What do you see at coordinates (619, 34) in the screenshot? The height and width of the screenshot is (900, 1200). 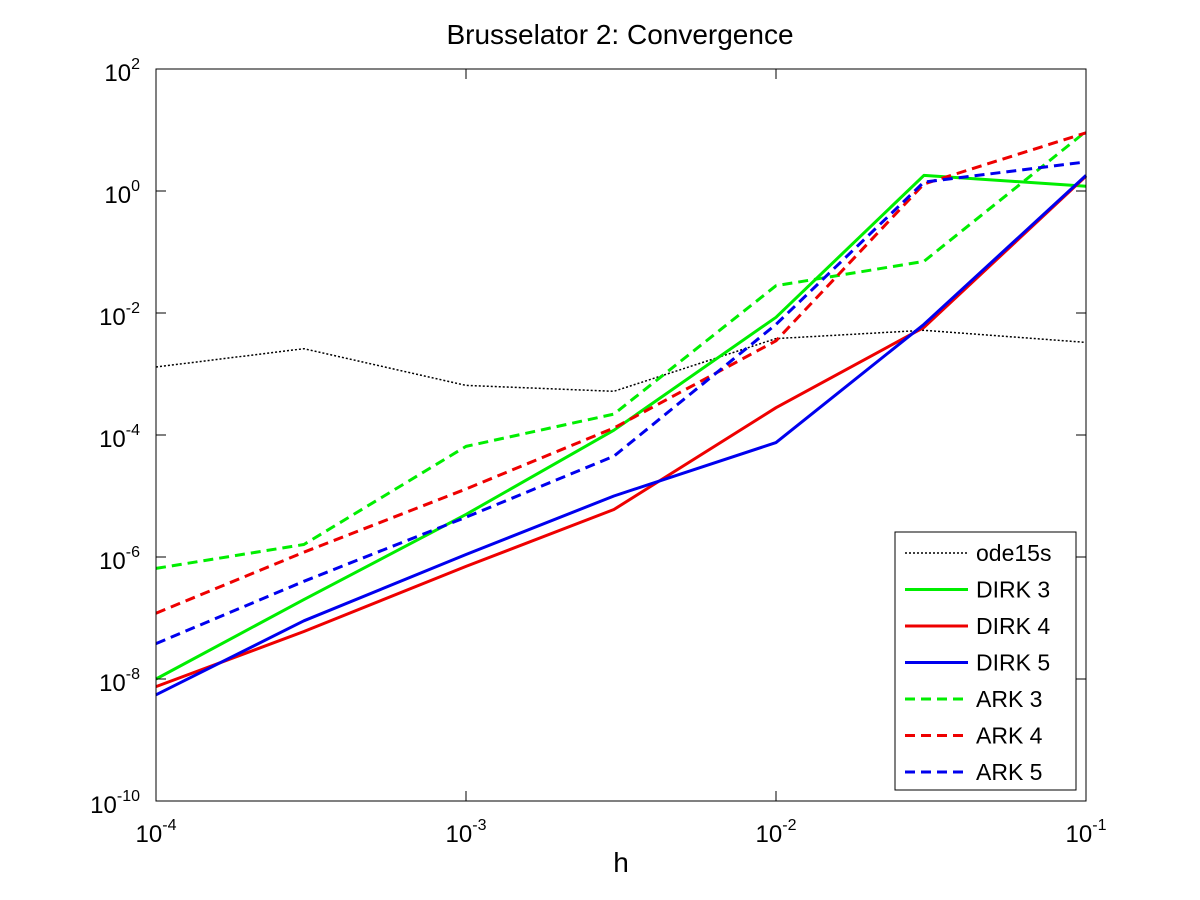 I see `chart-title: Brusselator 2: Convergence` at bounding box center [619, 34].